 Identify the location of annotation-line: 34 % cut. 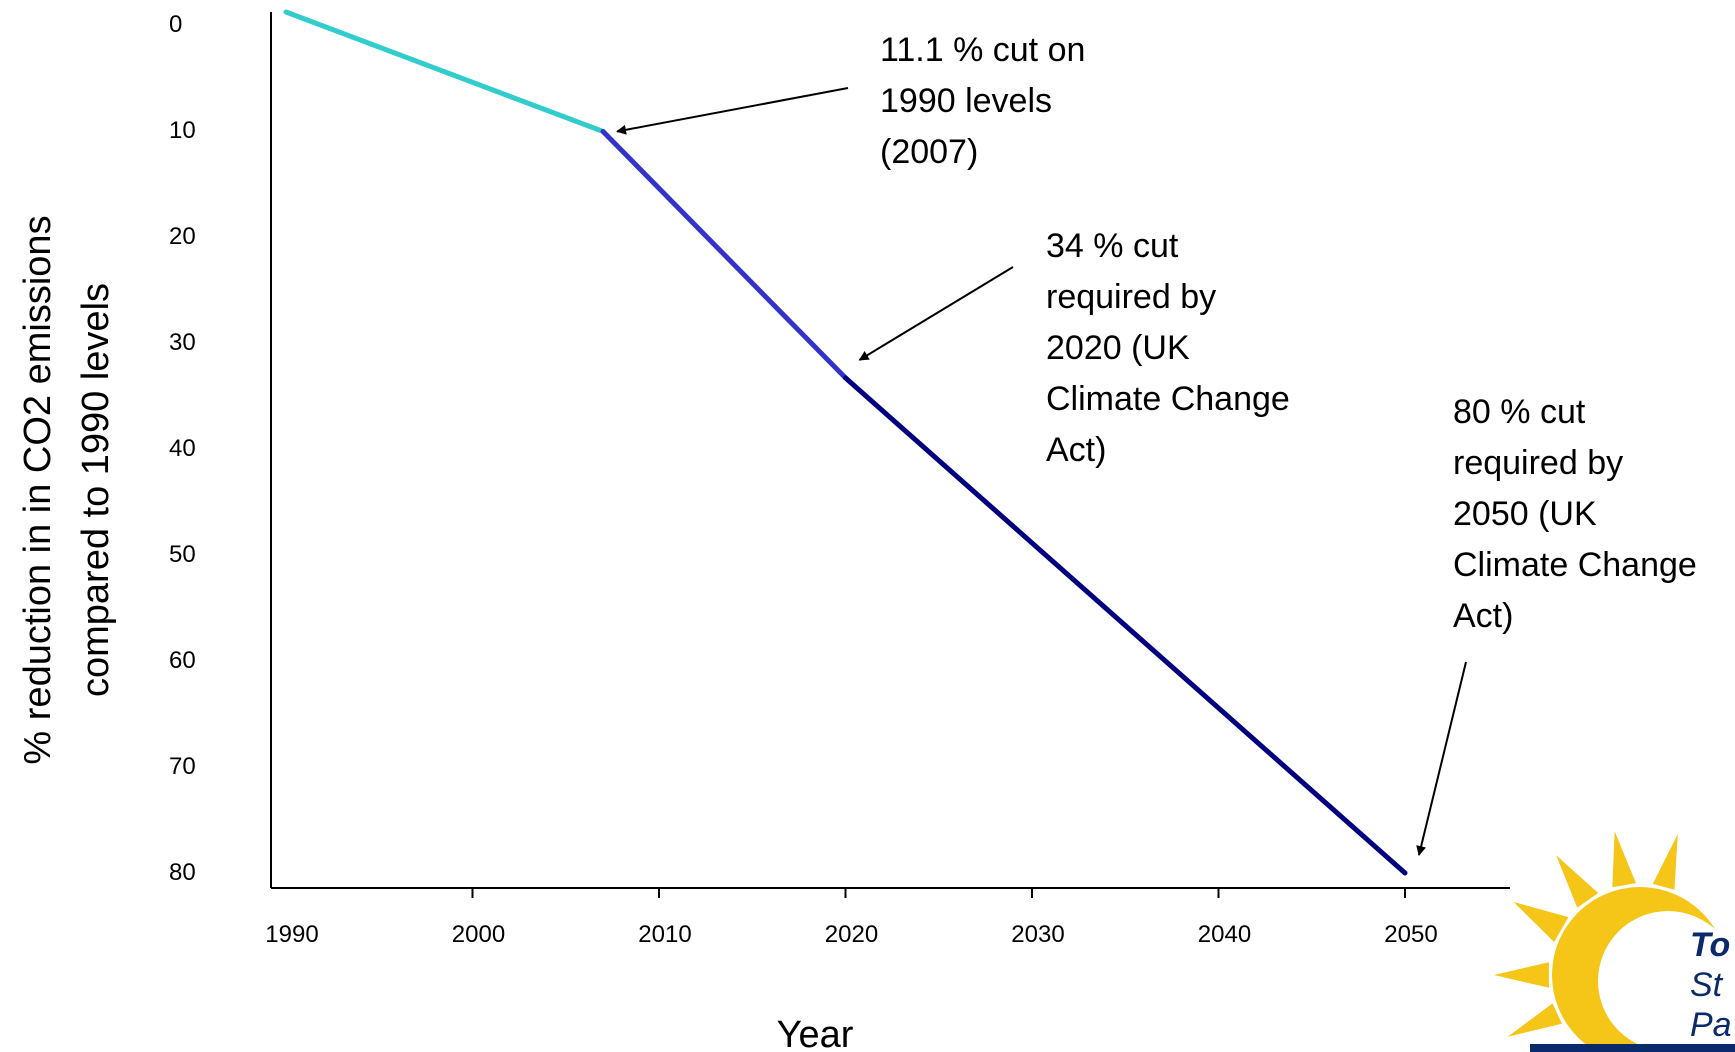
(1112, 246).